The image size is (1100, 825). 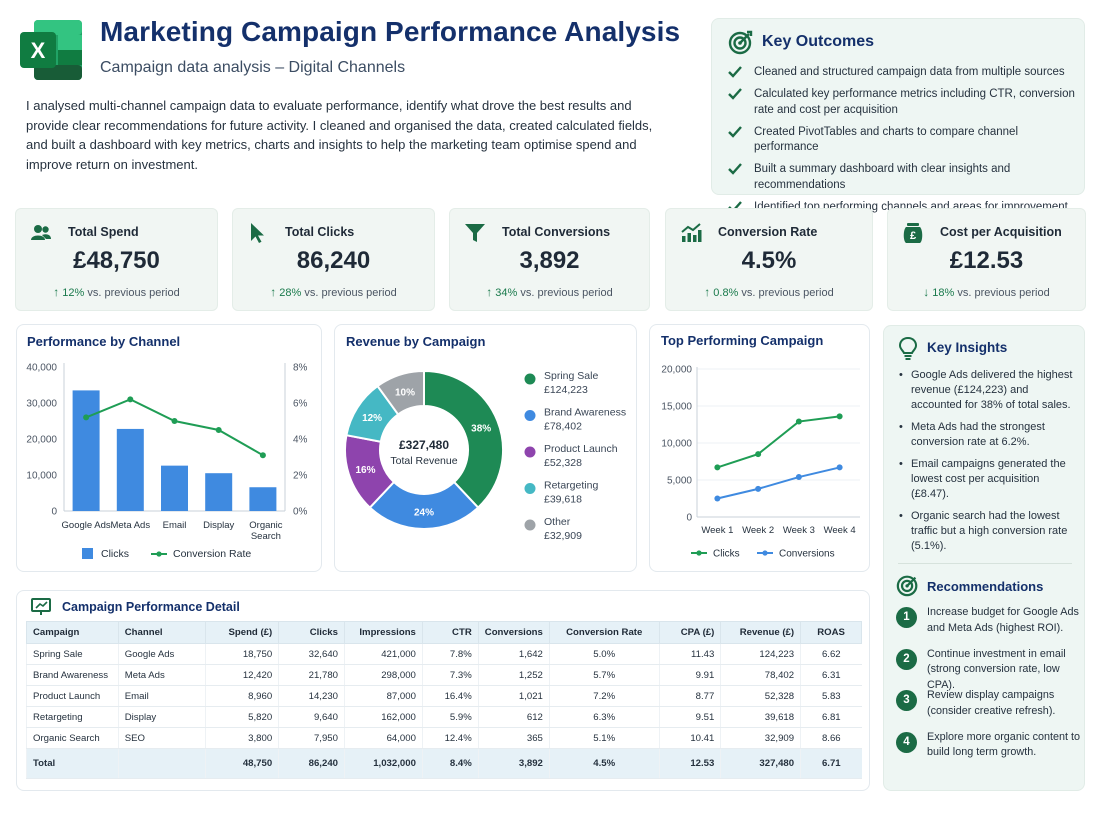 What do you see at coordinates (212, 554) in the screenshot?
I see `legend-label: Conversion Rate` at bounding box center [212, 554].